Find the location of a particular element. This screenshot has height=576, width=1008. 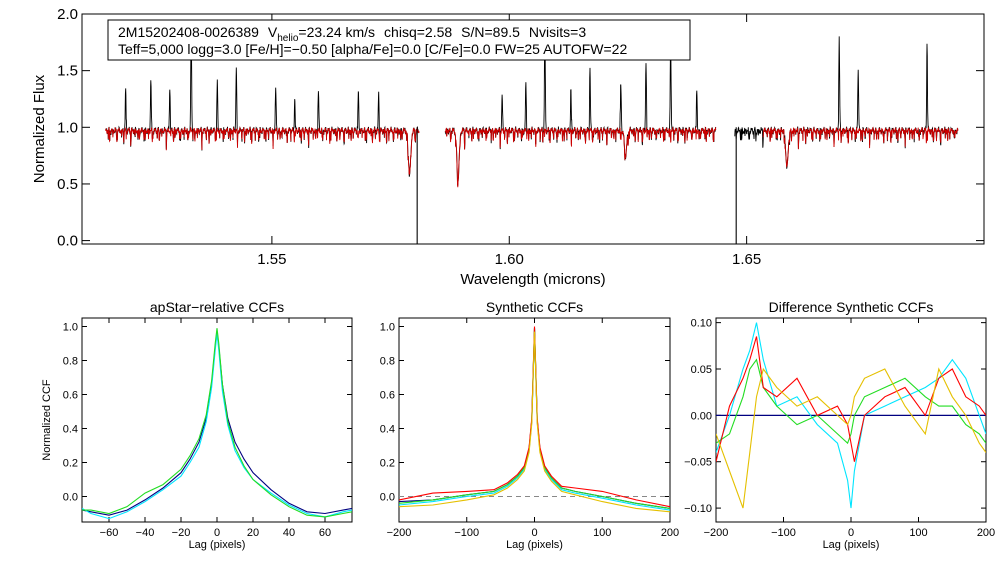

y-axis-title: Normalized CCF is located at coordinates (47, 420).